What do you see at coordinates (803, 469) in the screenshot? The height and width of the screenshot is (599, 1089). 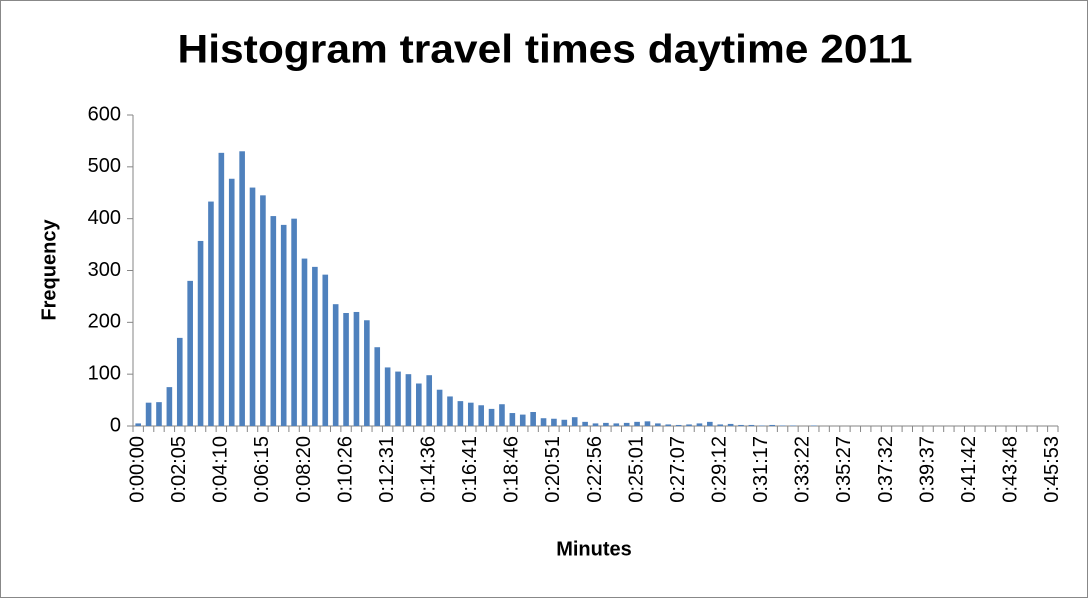 I see `x-tick-label: 0:33:22` at bounding box center [803, 469].